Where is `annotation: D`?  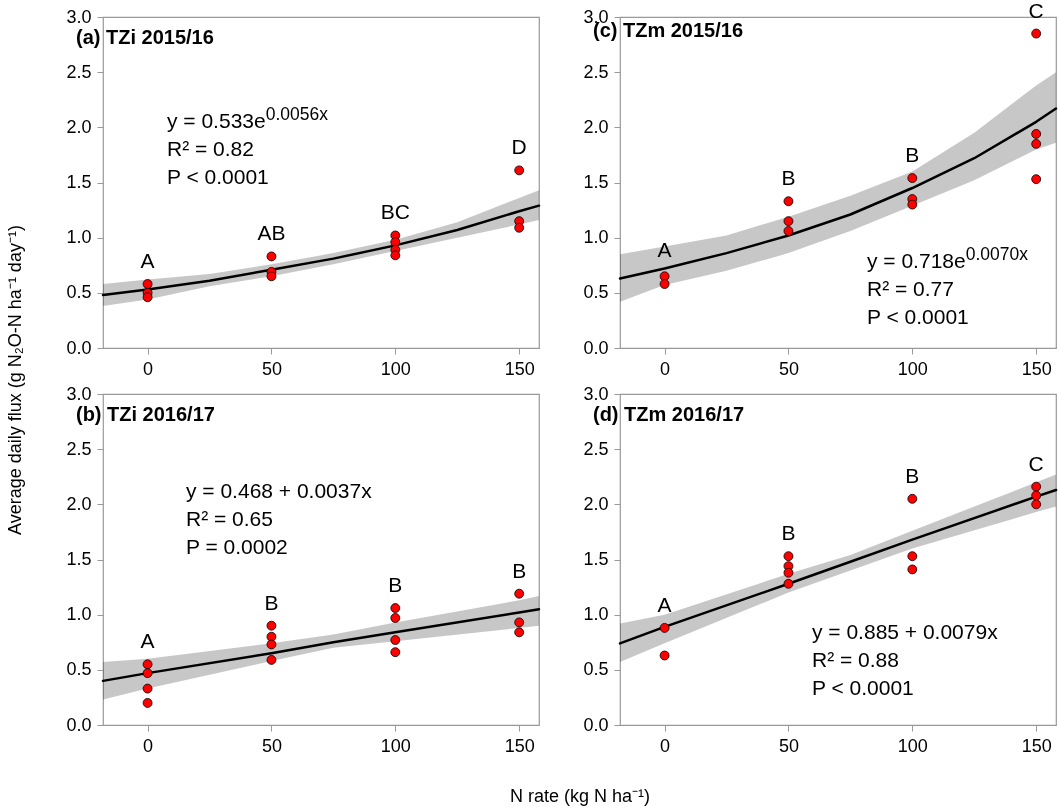
annotation: D is located at coordinates (519, 147).